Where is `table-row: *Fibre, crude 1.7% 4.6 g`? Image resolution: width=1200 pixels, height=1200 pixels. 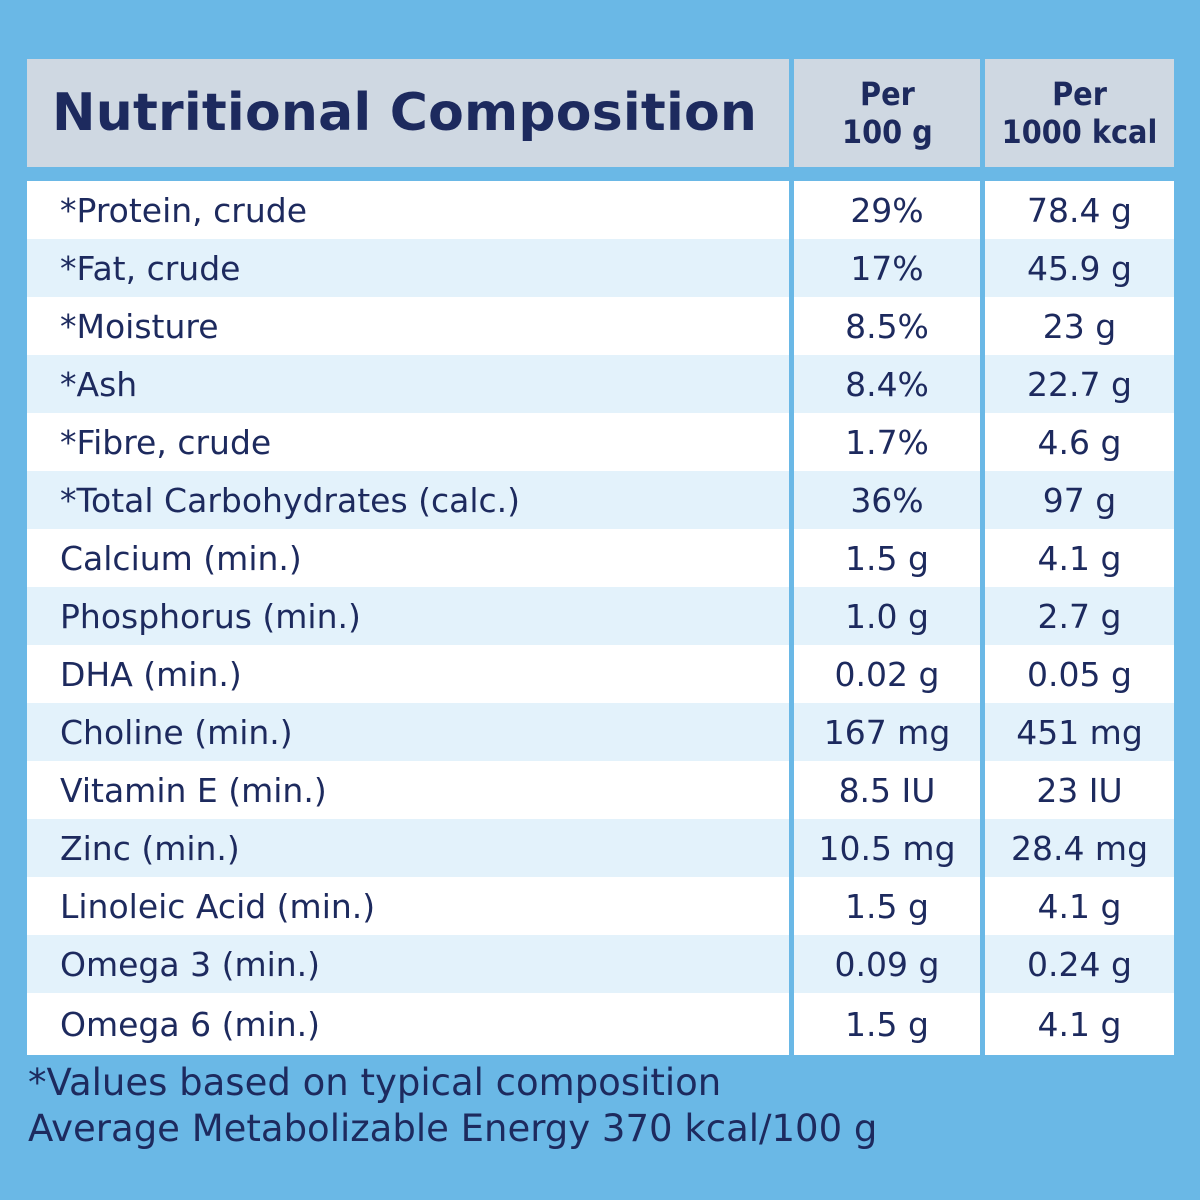 table-row: *Fibre, crude 1.7% 4.6 g is located at coordinates (600, 442).